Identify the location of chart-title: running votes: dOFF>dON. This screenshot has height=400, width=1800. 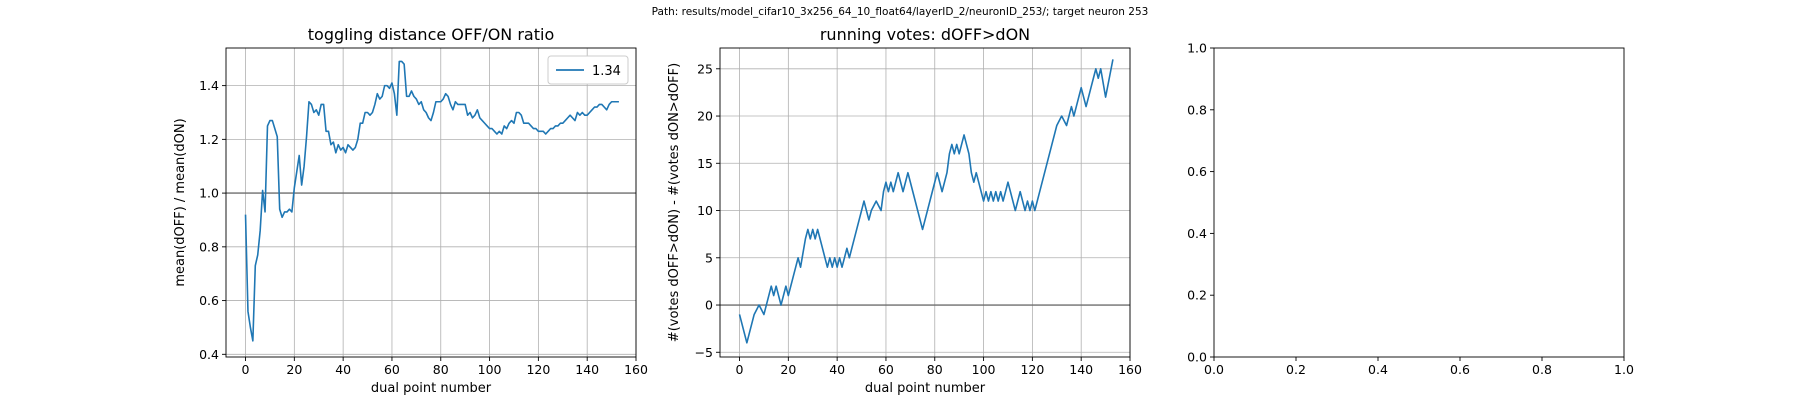
(925, 34).